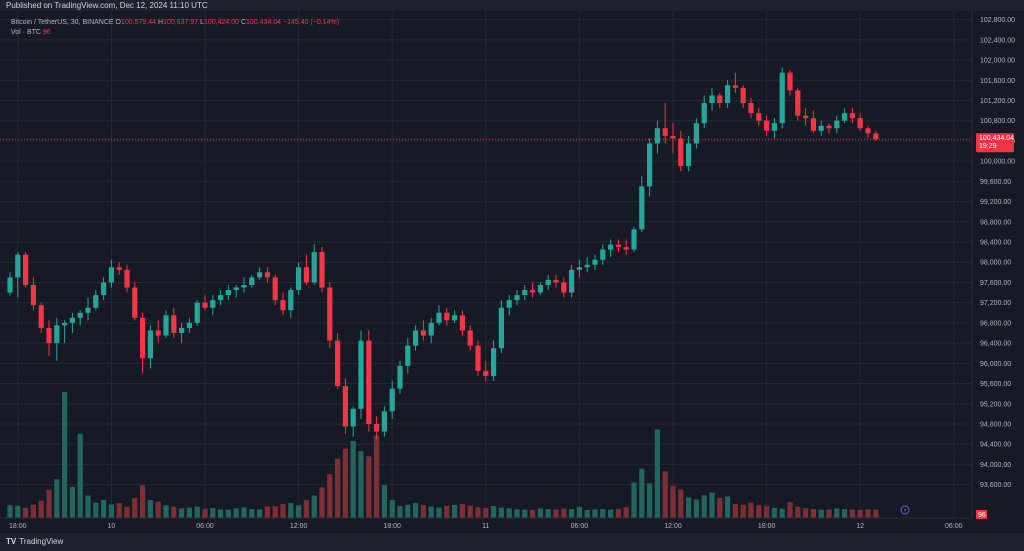 This screenshot has width=1024, height=551. What do you see at coordinates (995, 263) in the screenshot?
I see `price-tick-label: 98,000.00` at bounding box center [995, 263].